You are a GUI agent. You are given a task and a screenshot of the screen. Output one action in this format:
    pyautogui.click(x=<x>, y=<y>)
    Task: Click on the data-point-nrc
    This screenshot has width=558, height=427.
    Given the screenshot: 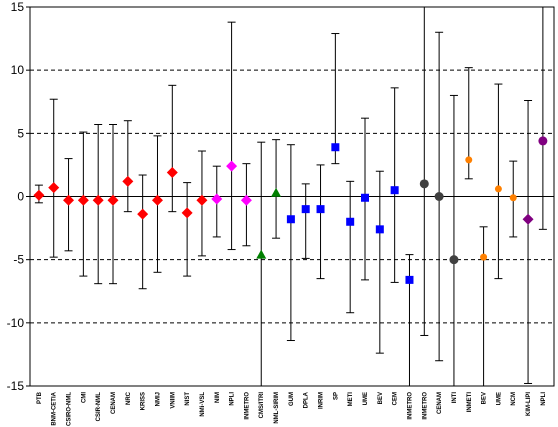 What is the action you would take?
    pyautogui.click(x=128, y=181)
    